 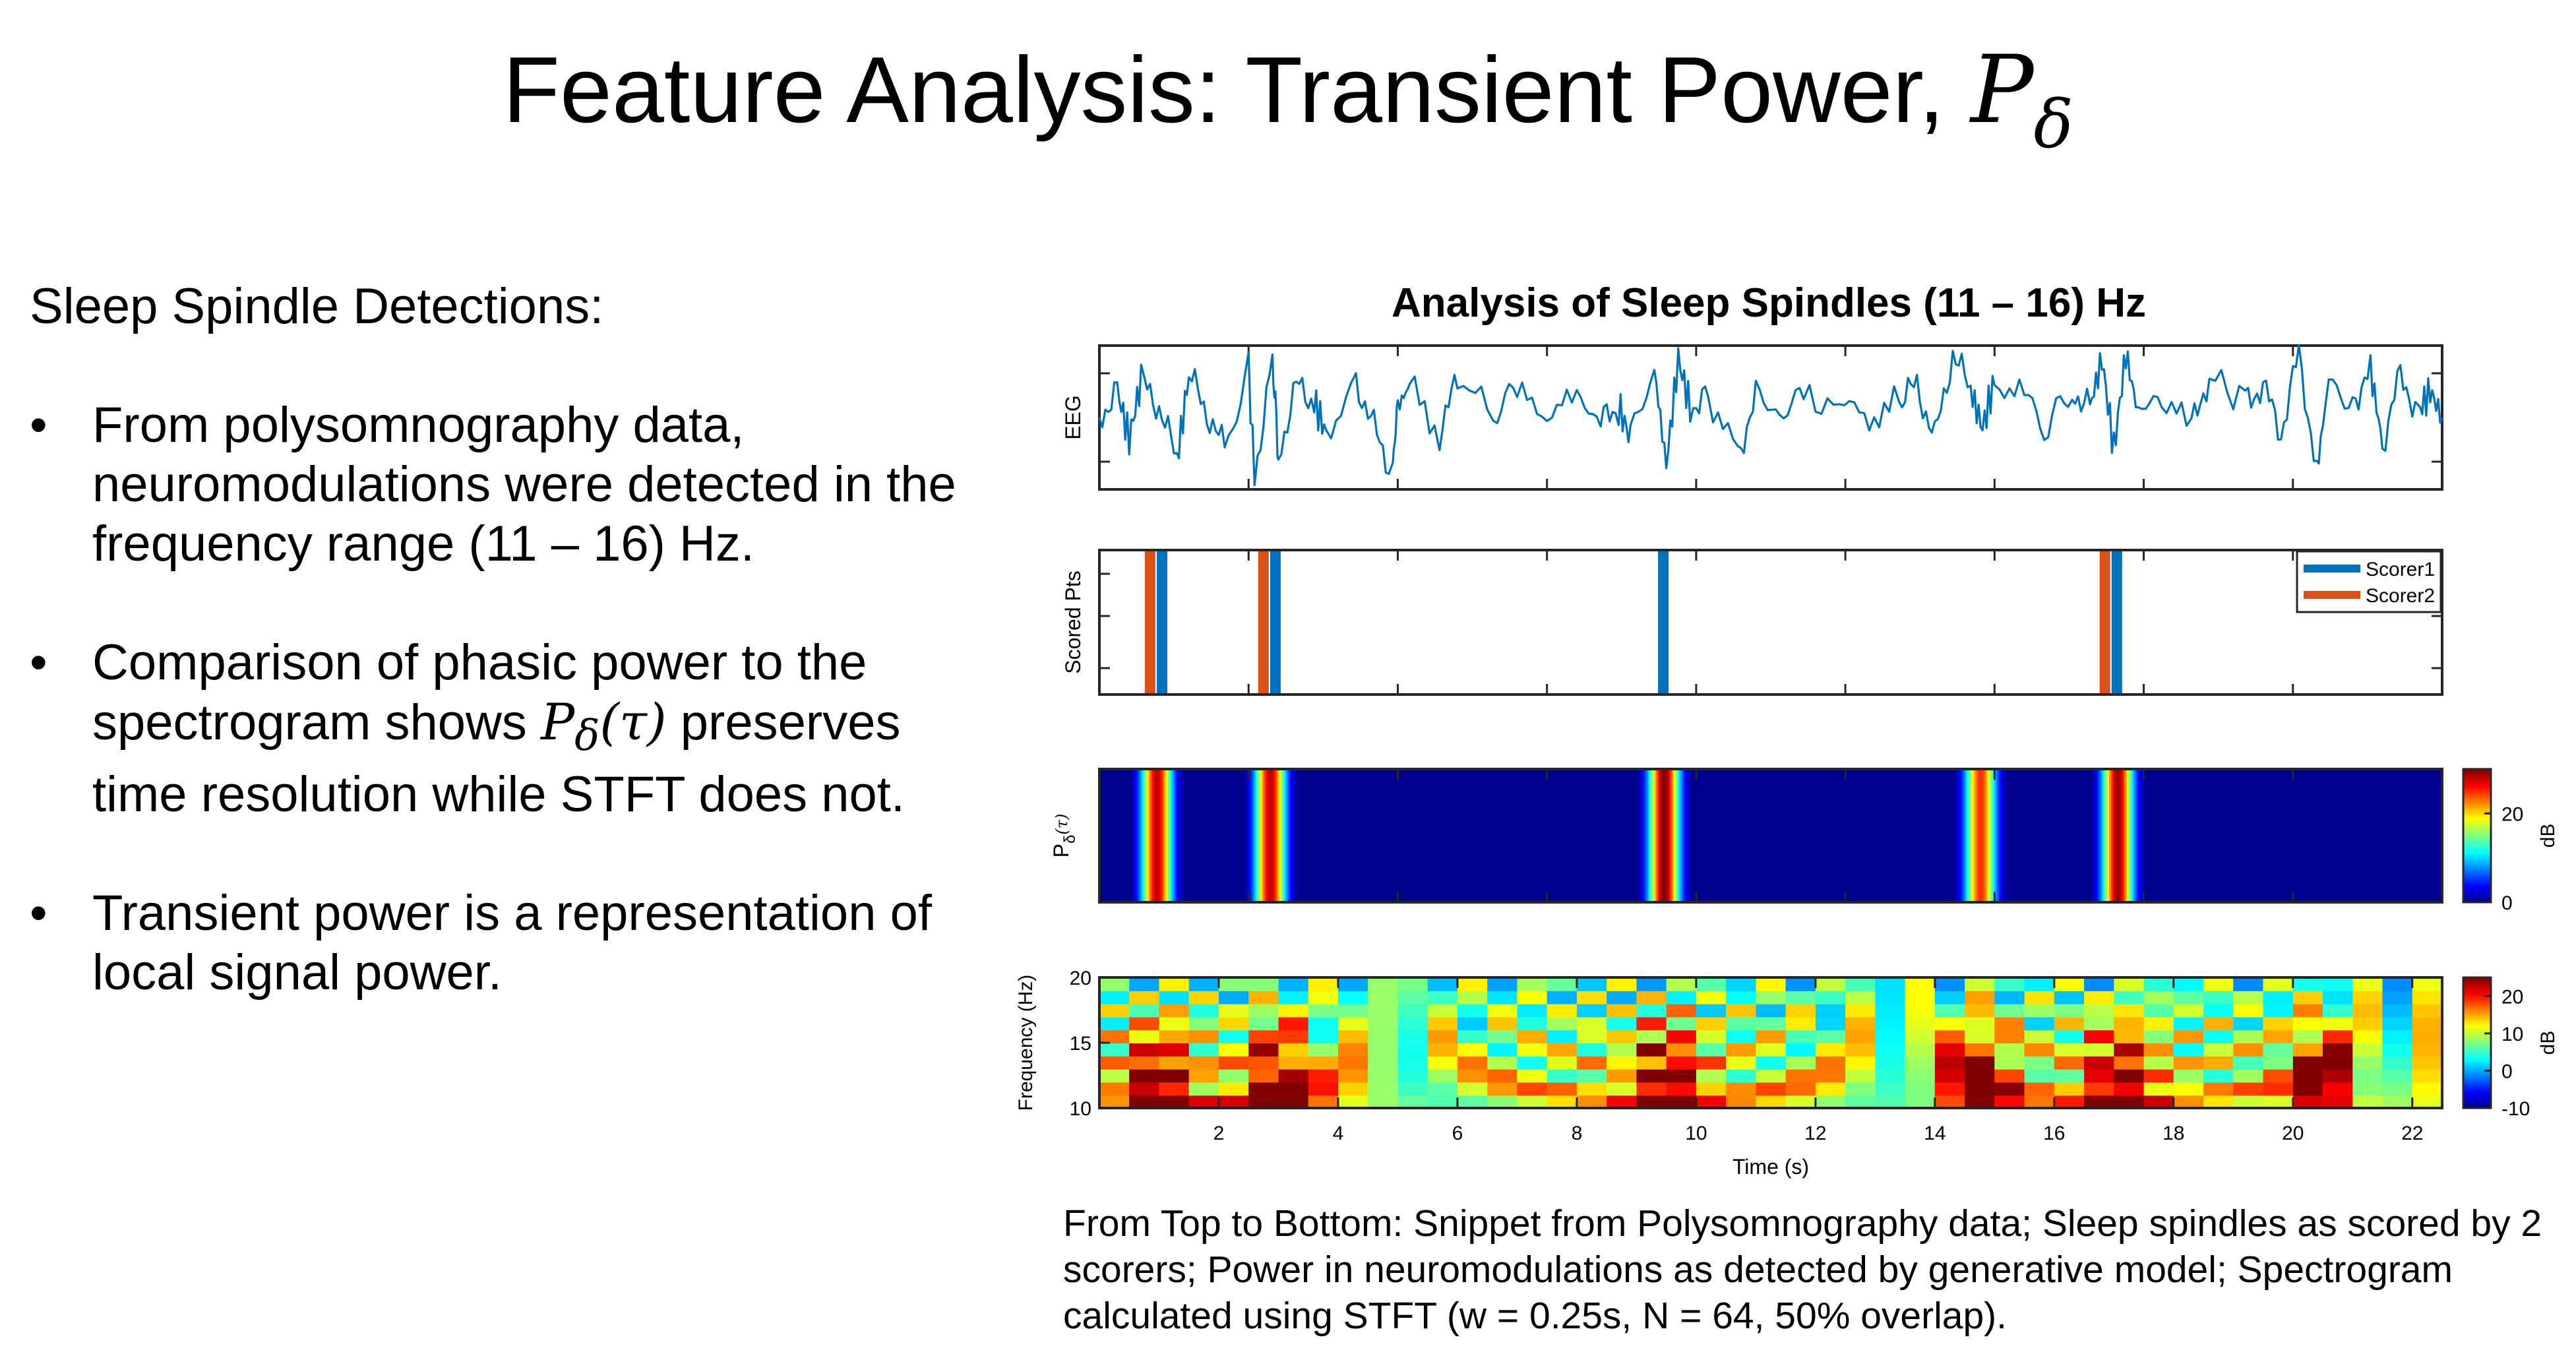 What do you see at coordinates (1219, 1133) in the screenshot?
I see `spectrogram-xtick-label: 2` at bounding box center [1219, 1133].